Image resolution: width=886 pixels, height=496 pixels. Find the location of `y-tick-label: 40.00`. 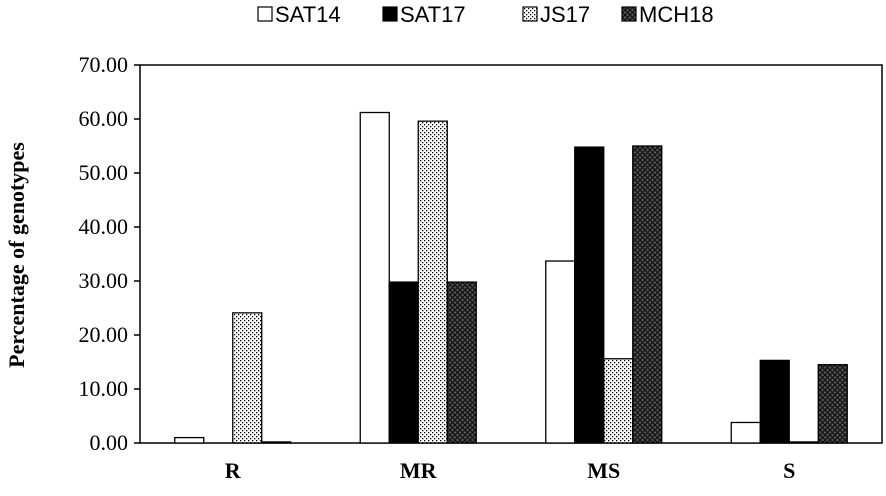

y-tick-label: 40.00 is located at coordinates (104, 226).